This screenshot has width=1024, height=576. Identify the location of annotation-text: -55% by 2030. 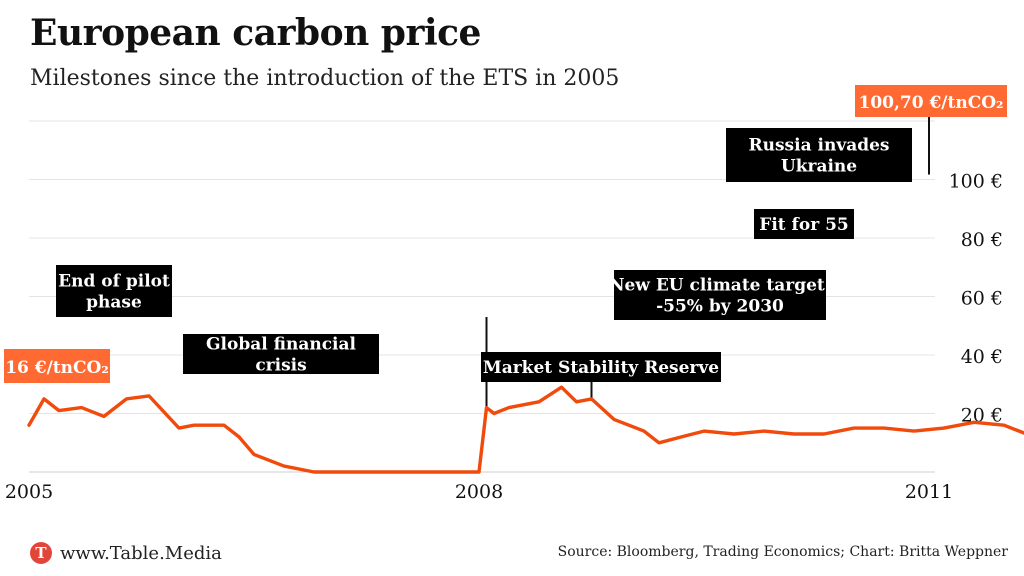
(720, 307).